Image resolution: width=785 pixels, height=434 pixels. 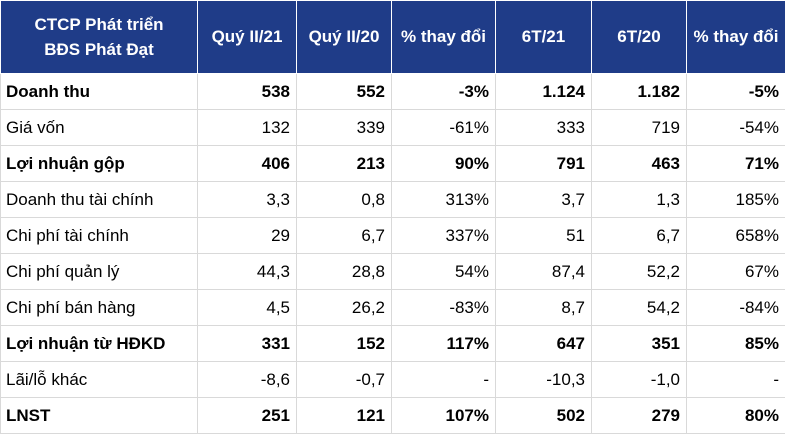 I want to click on cell-q2-20: 339, so click(x=344, y=128).